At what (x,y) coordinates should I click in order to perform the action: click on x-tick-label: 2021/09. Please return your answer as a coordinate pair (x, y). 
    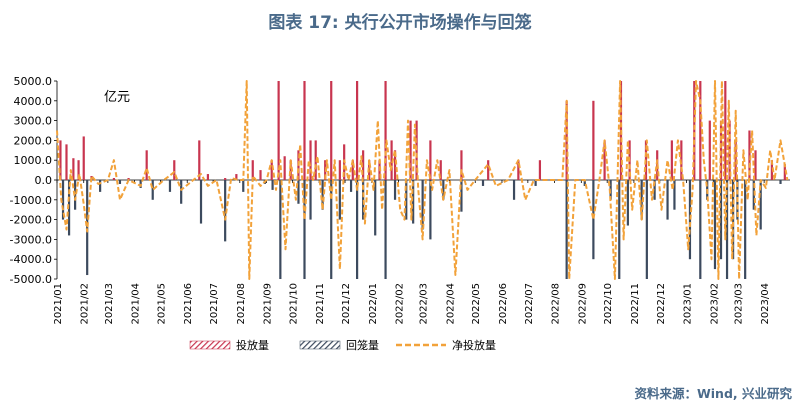
    Looking at the image, I should click on (268, 304).